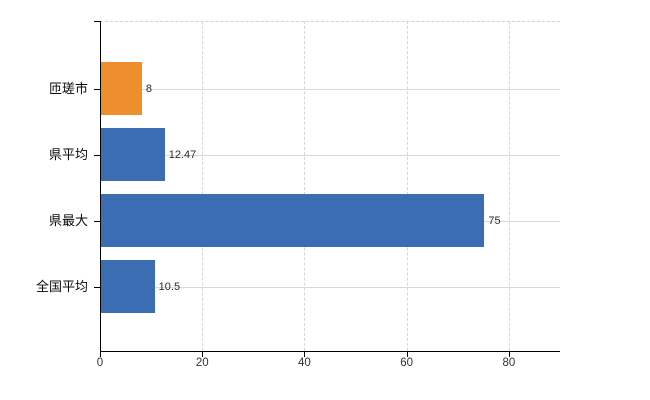 This screenshot has height=400, width=650. Describe the element at coordinates (304, 363) in the screenshot. I see `x-tick-label: 40` at that location.